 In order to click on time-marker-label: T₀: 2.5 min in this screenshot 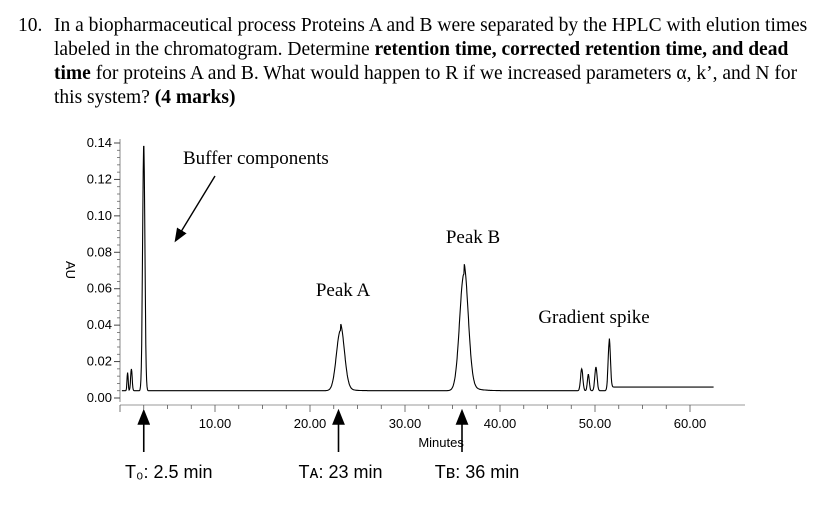, I will do `click(169, 472)`.